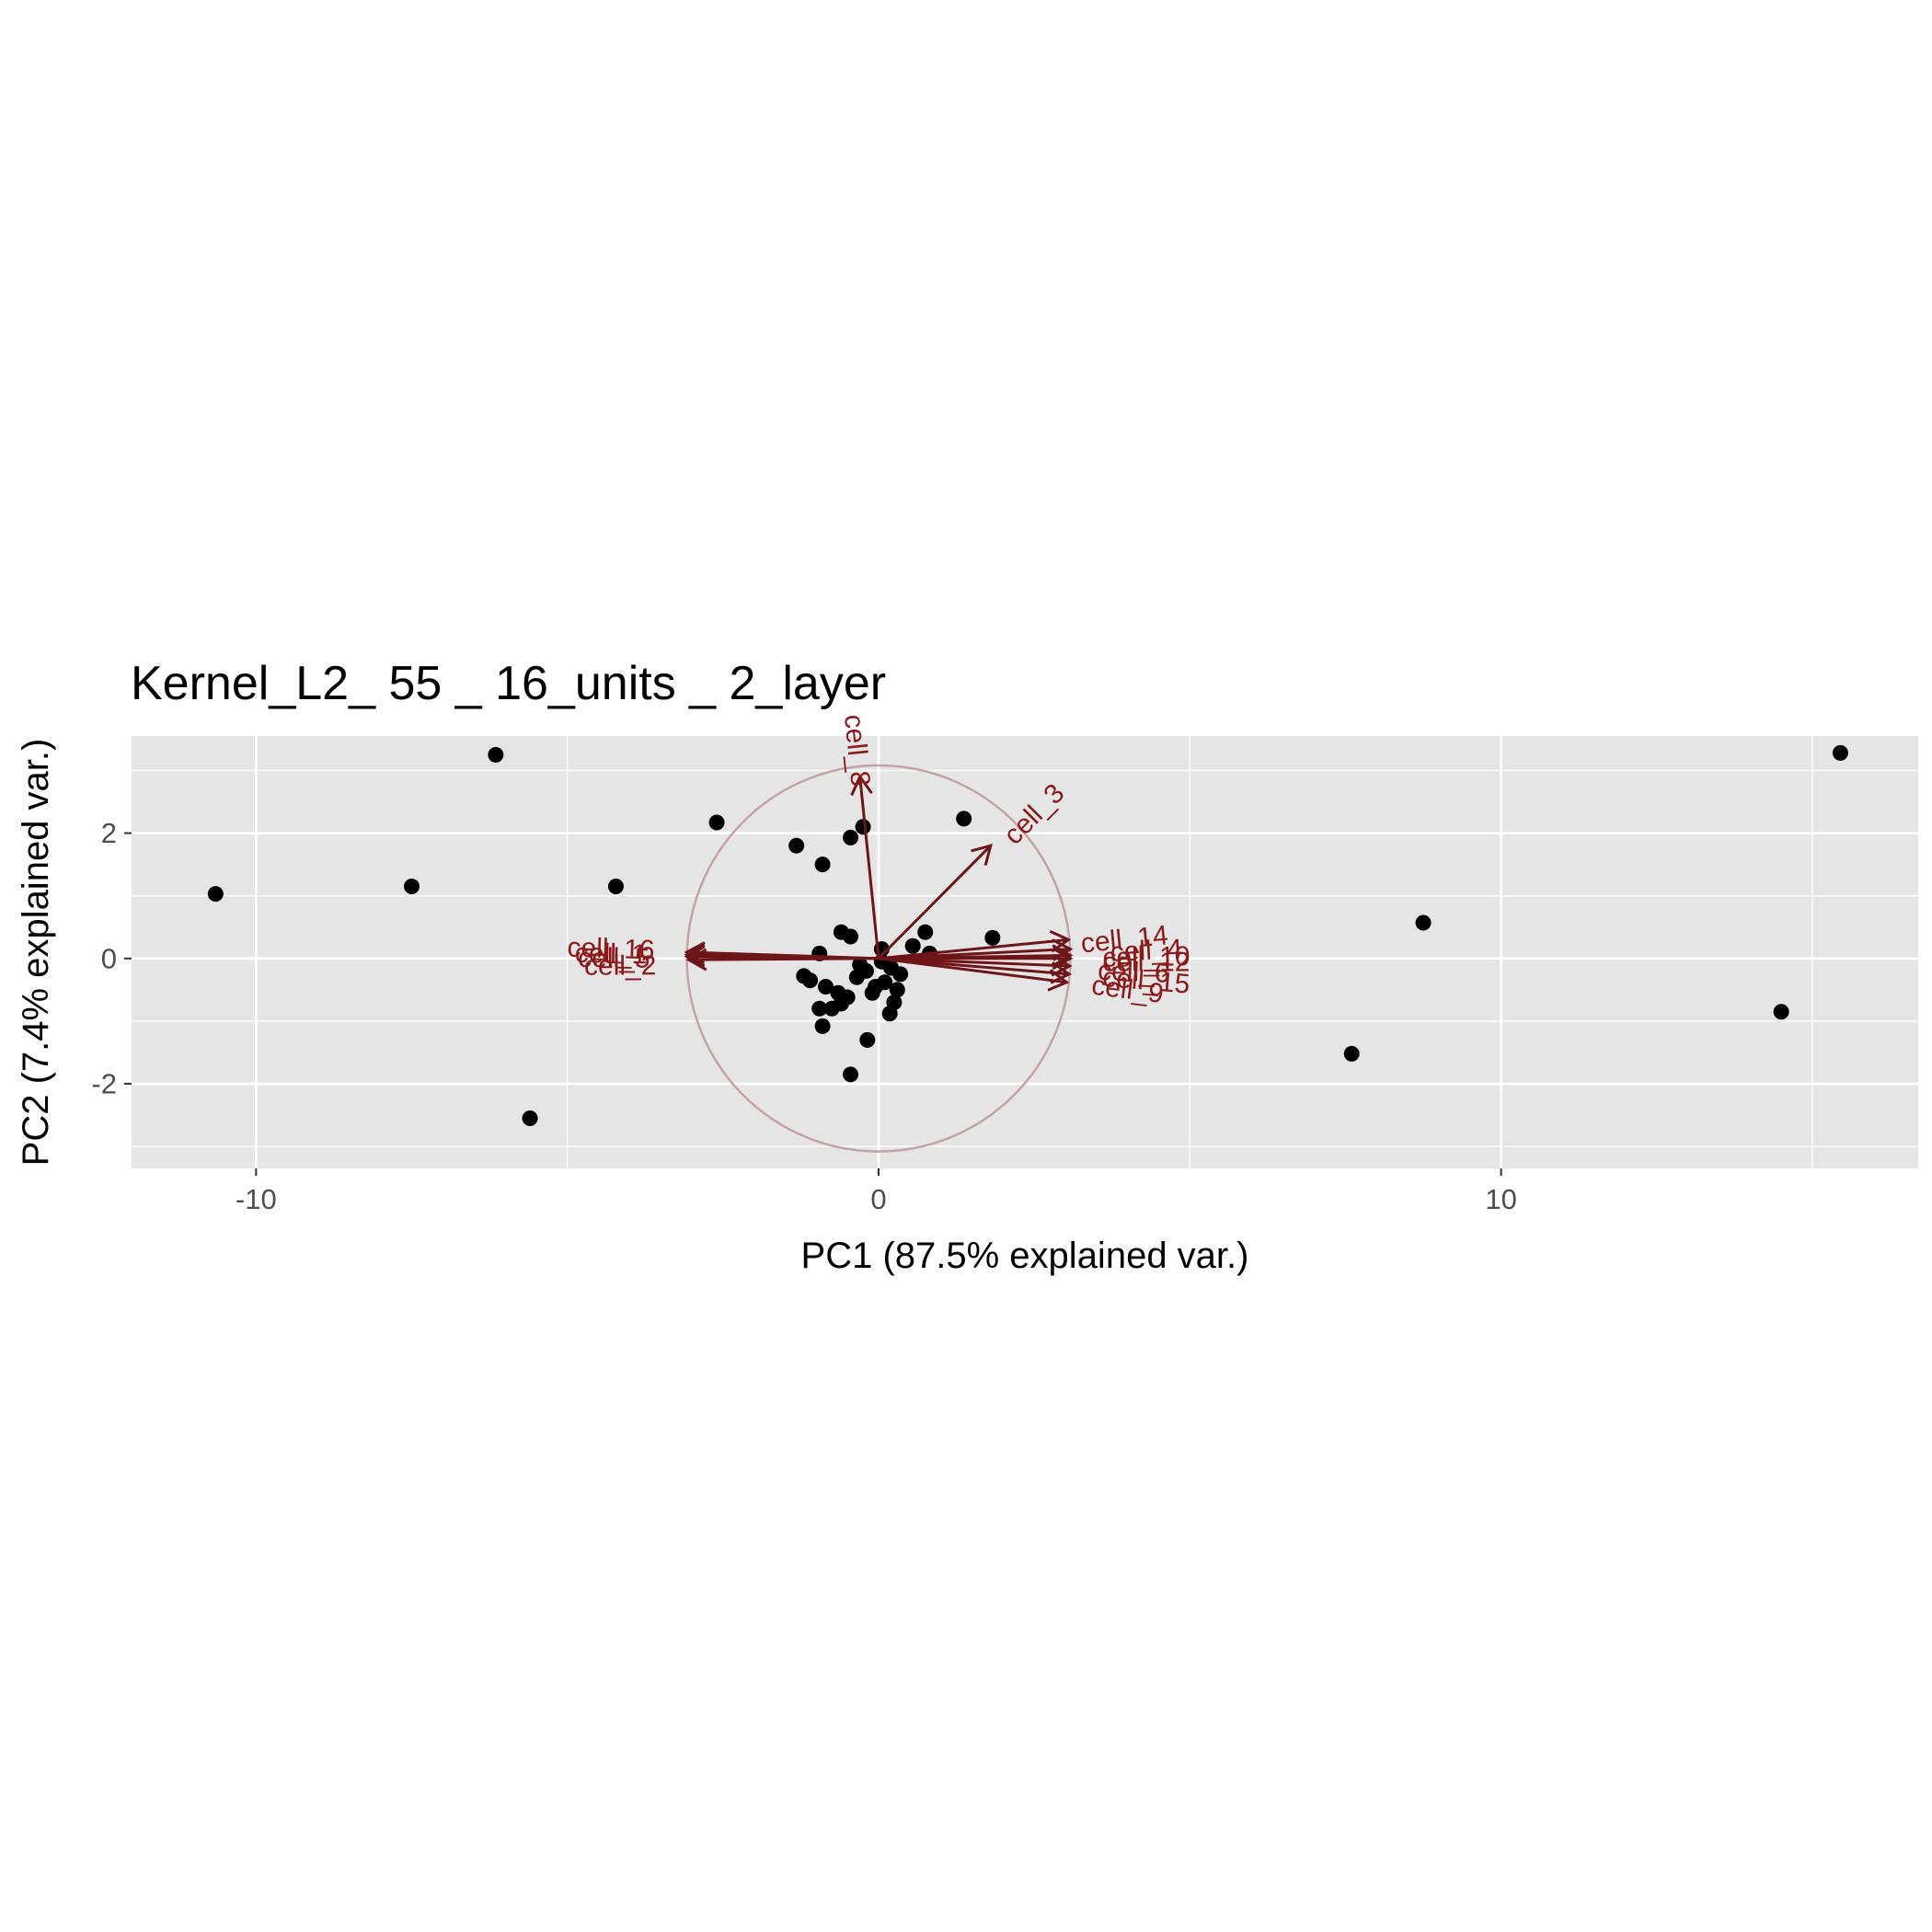 The height and width of the screenshot is (1932, 1932). I want to click on y-tick-label: 0, so click(109, 958).